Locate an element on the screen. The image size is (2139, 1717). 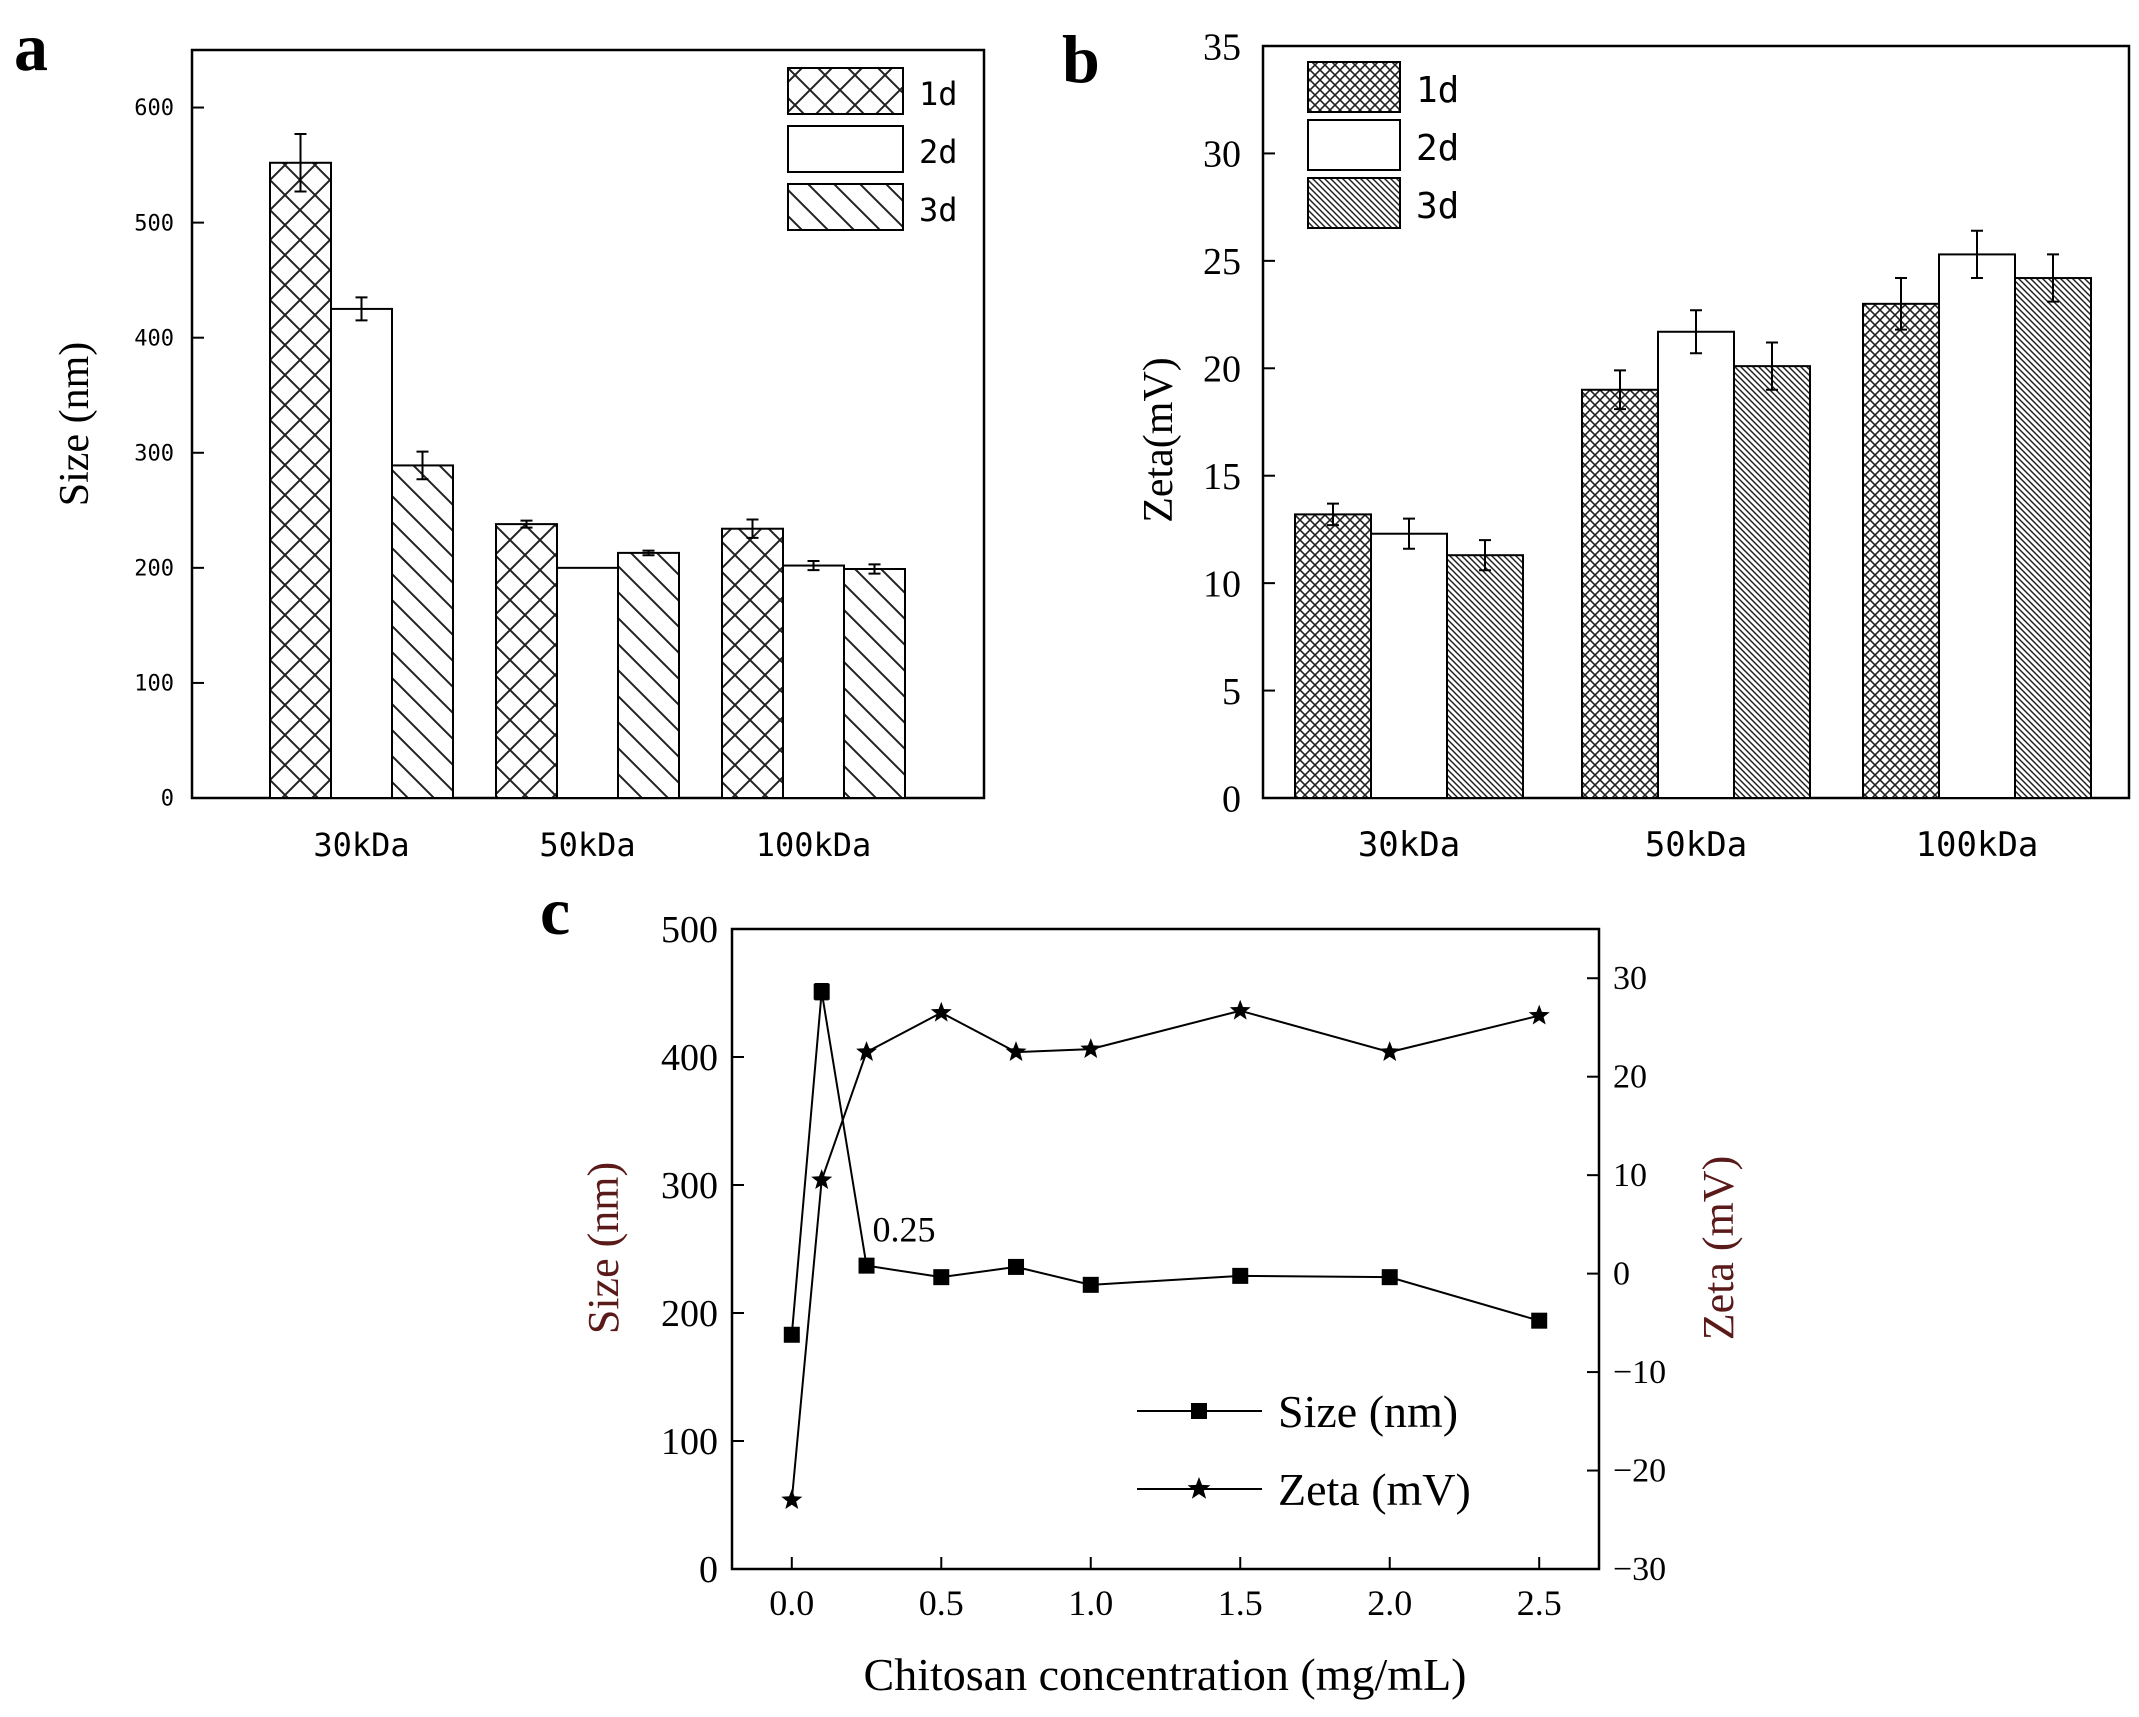
x-tick-label-c: 2.0 is located at coordinates (1389, 1603).